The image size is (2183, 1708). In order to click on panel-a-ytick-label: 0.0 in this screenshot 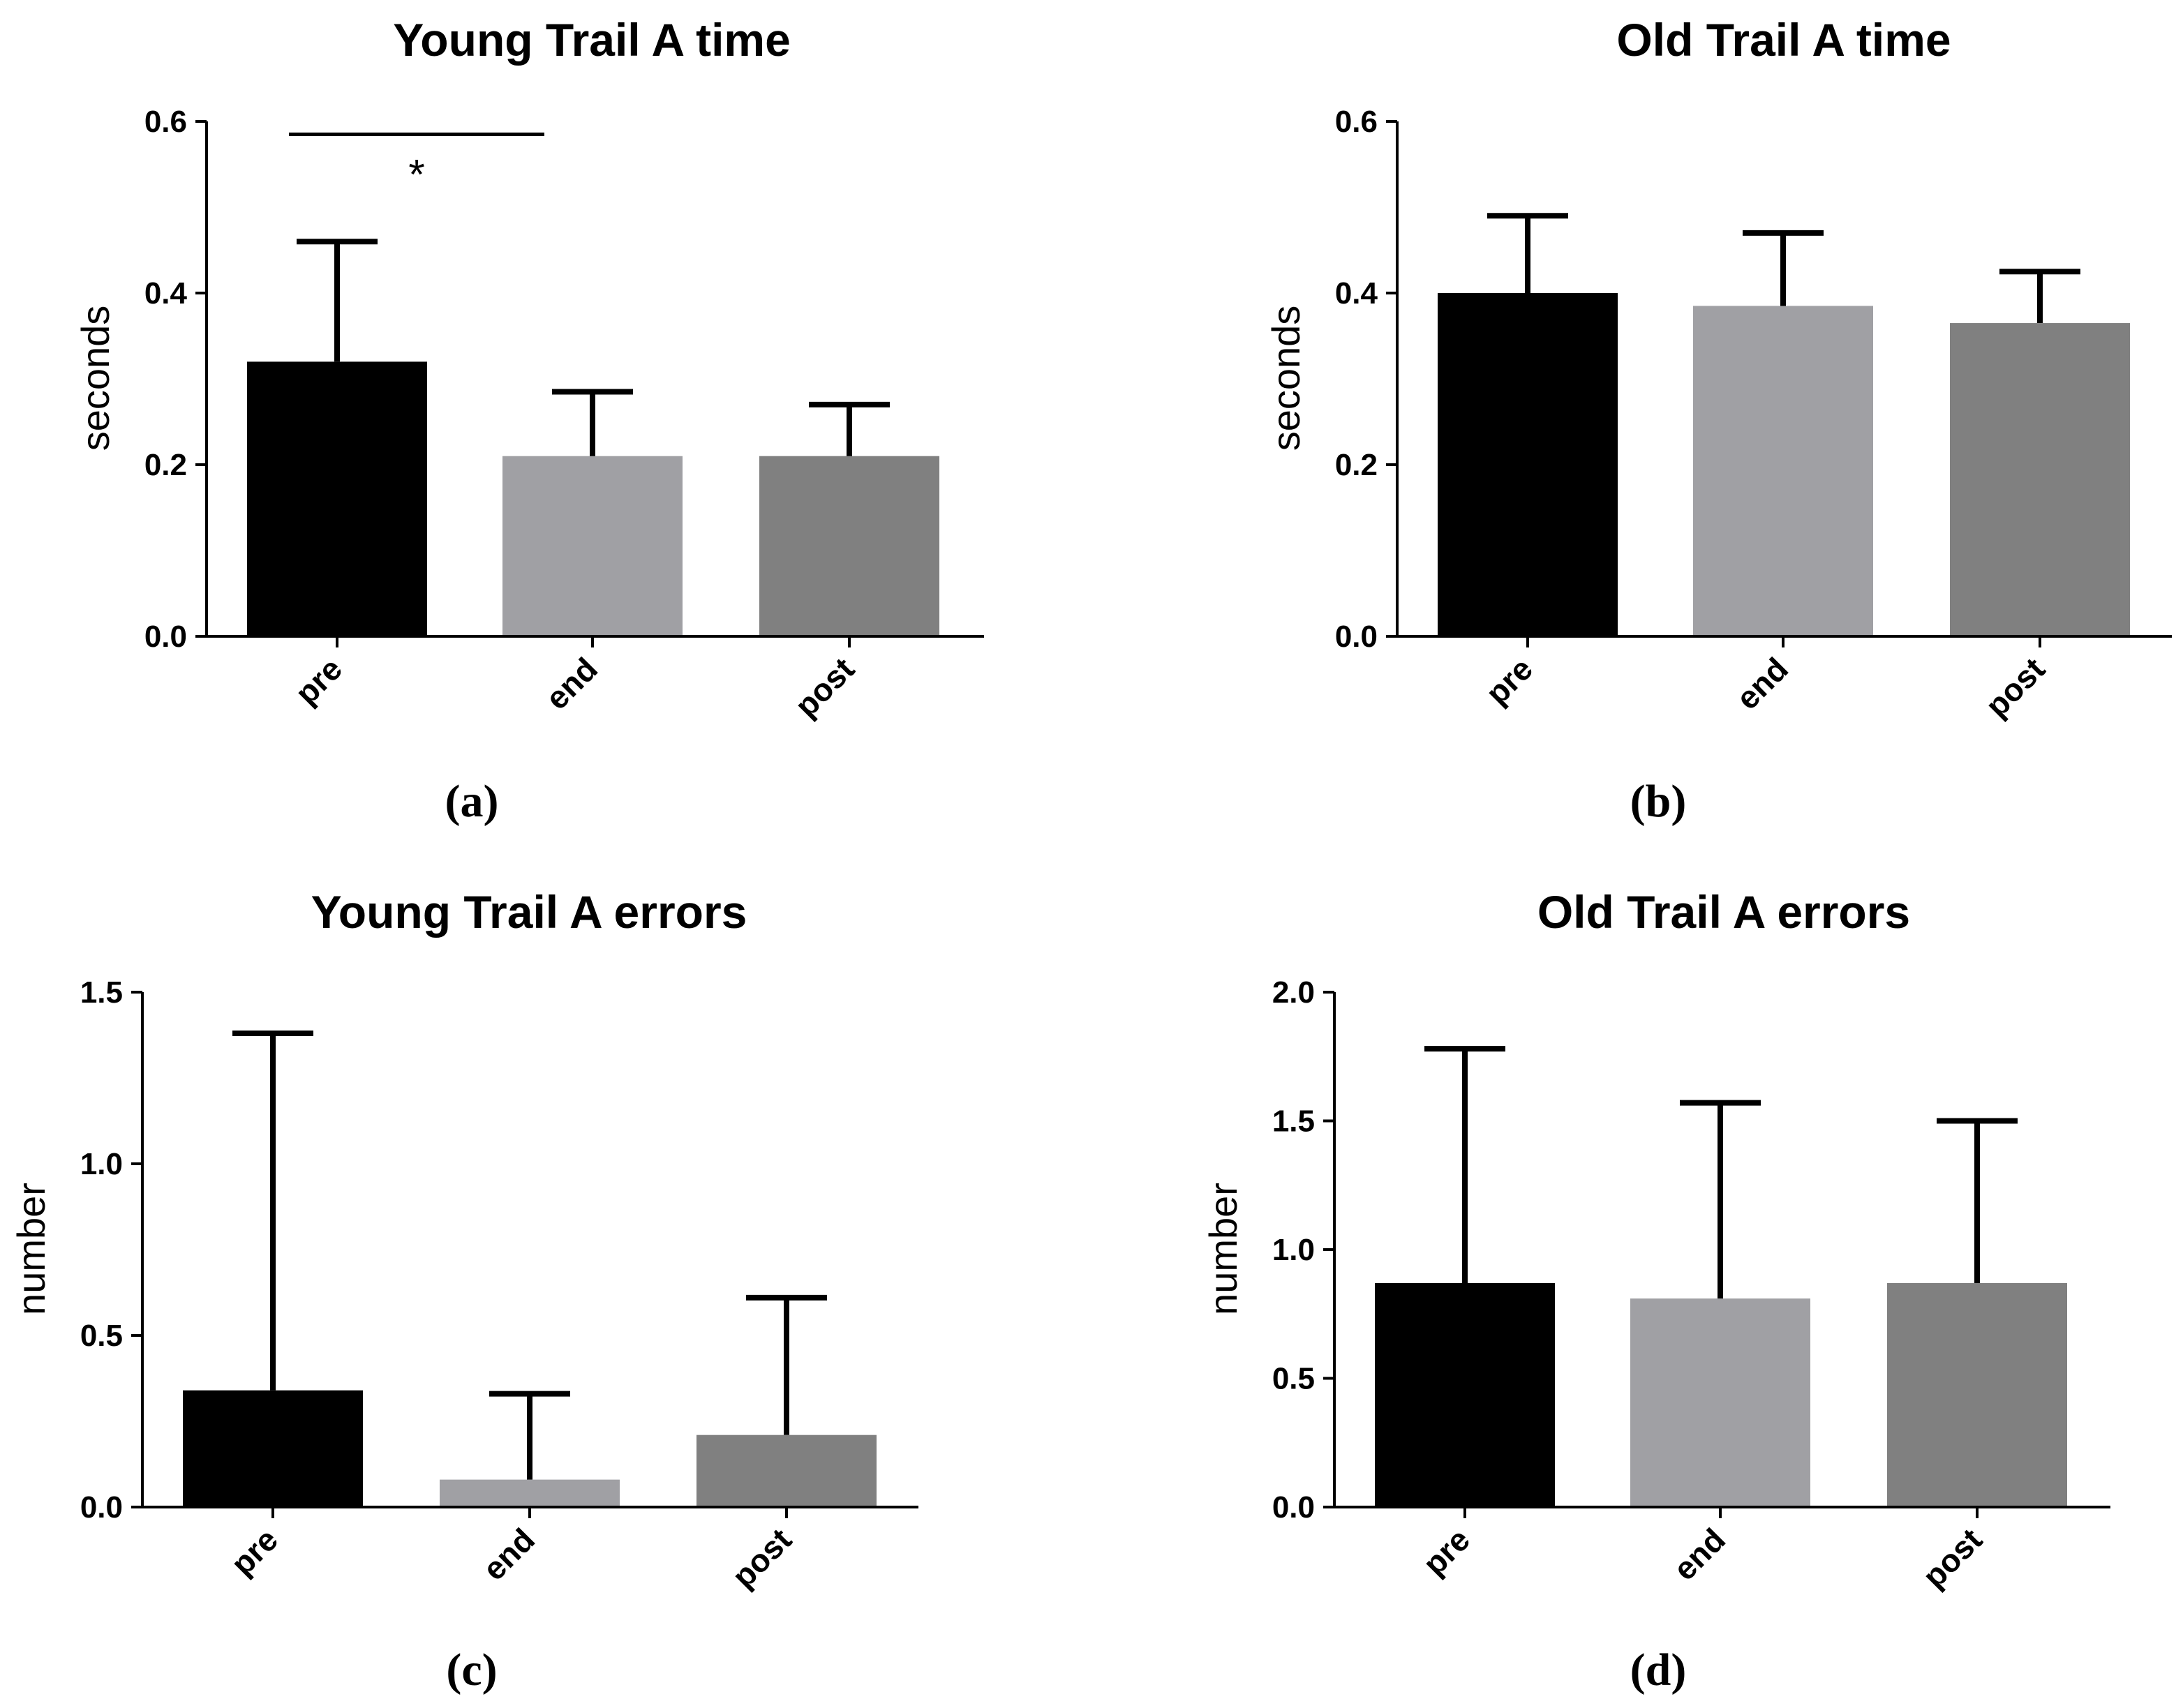, I will do `click(165, 637)`.